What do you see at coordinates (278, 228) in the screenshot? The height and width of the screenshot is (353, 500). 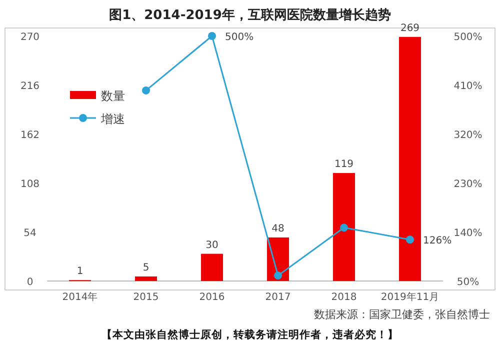 I see `data-label: 48` at bounding box center [278, 228].